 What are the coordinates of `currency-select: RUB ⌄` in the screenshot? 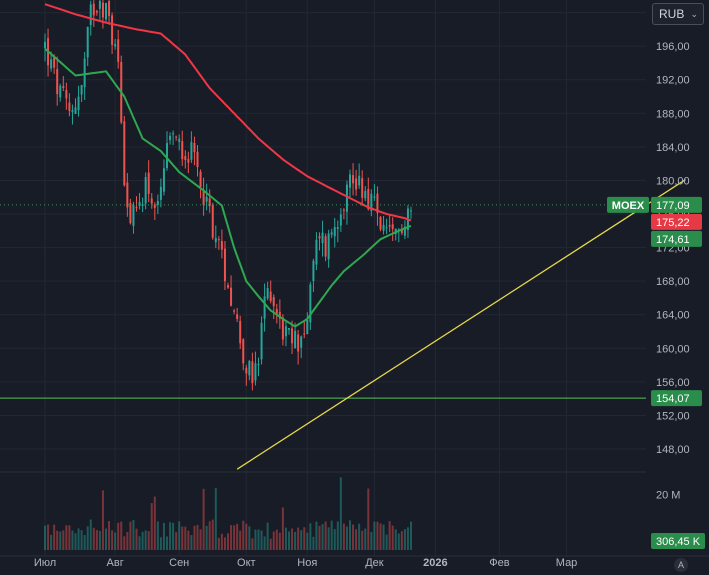 It's located at (678, 14).